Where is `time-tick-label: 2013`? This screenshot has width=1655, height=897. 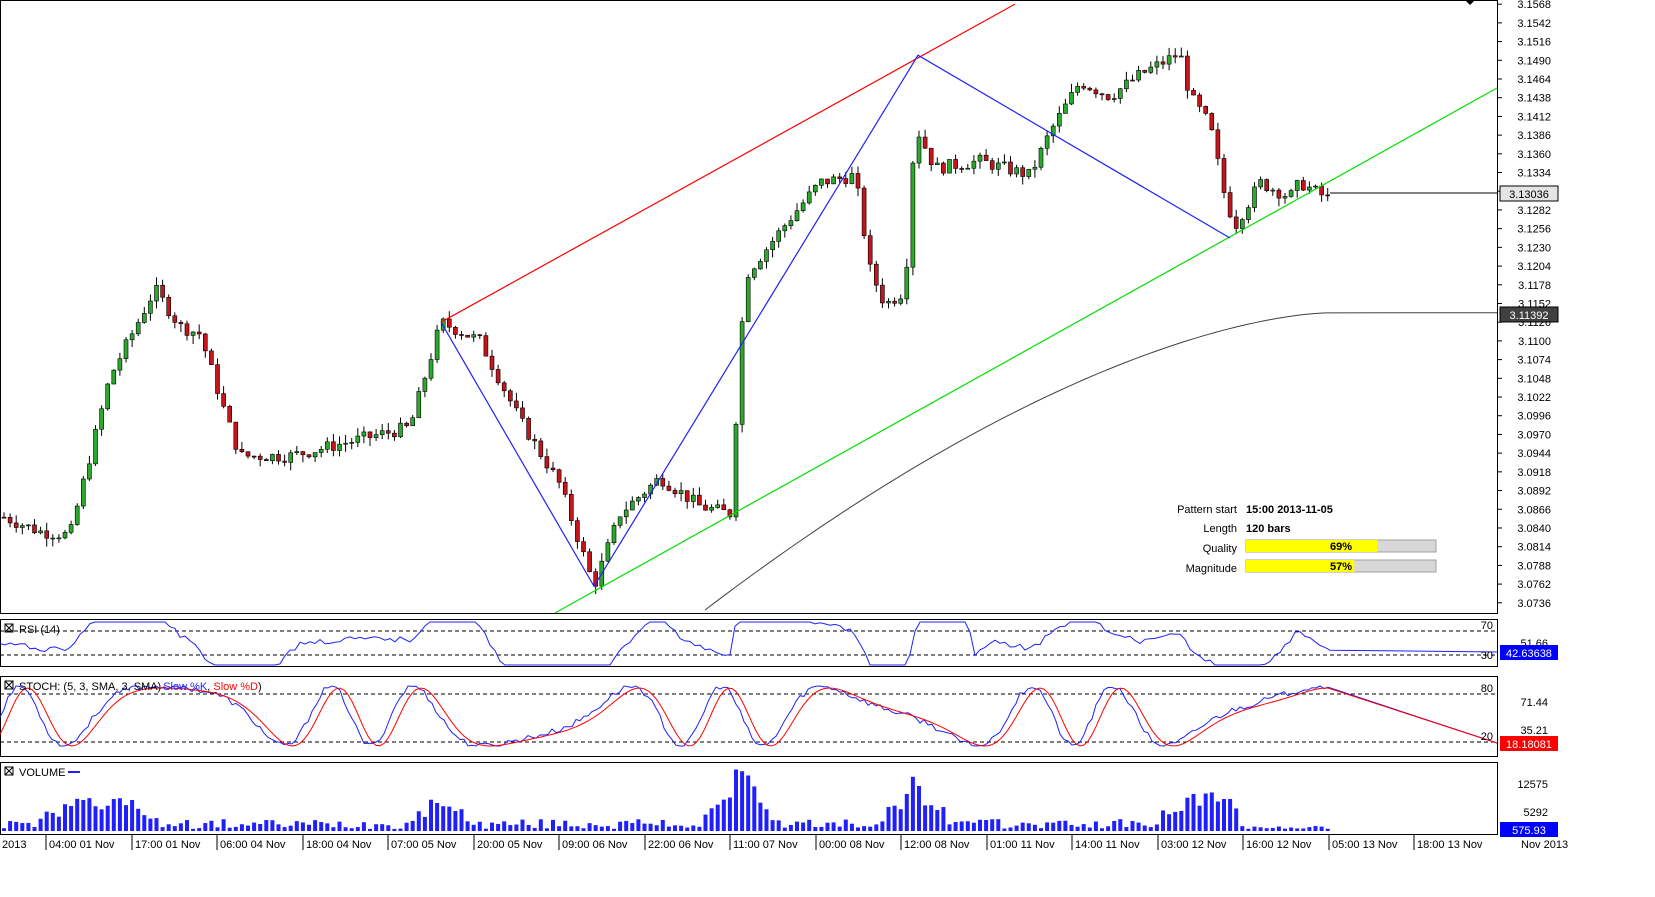 time-tick-label: 2013 is located at coordinates (14, 845).